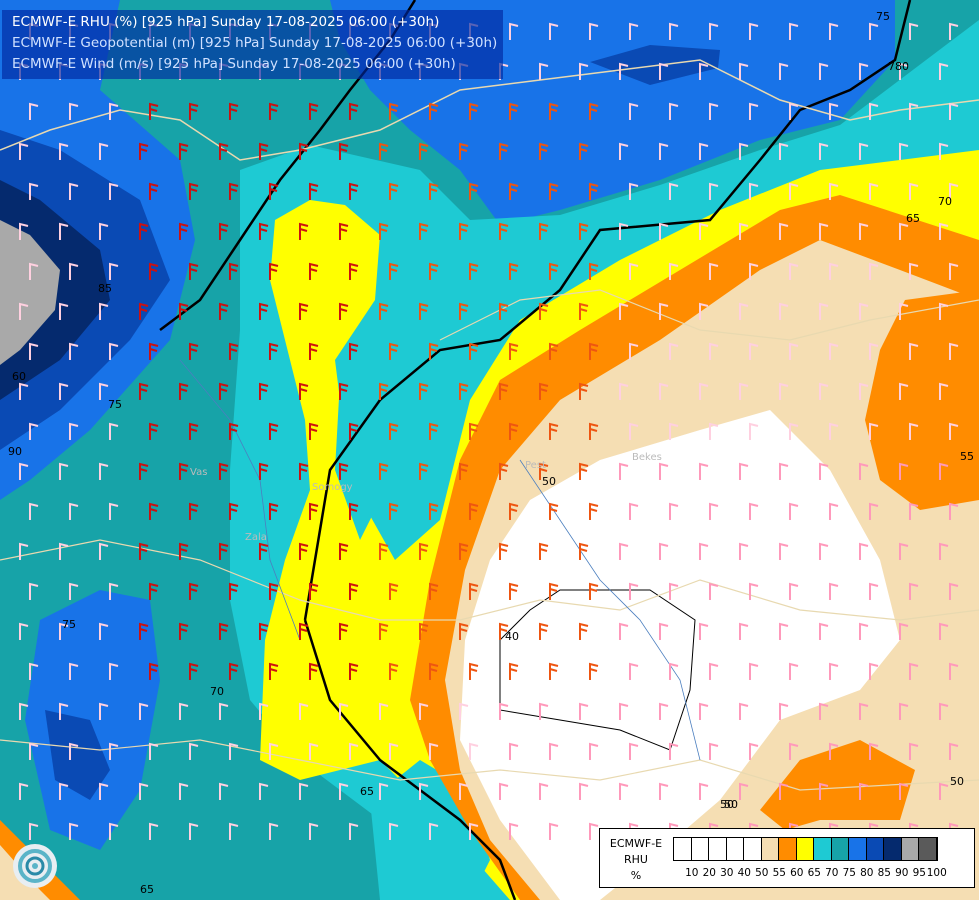 This screenshot has width=979, height=900. I want to click on contour-label: 50, so click(731, 804).